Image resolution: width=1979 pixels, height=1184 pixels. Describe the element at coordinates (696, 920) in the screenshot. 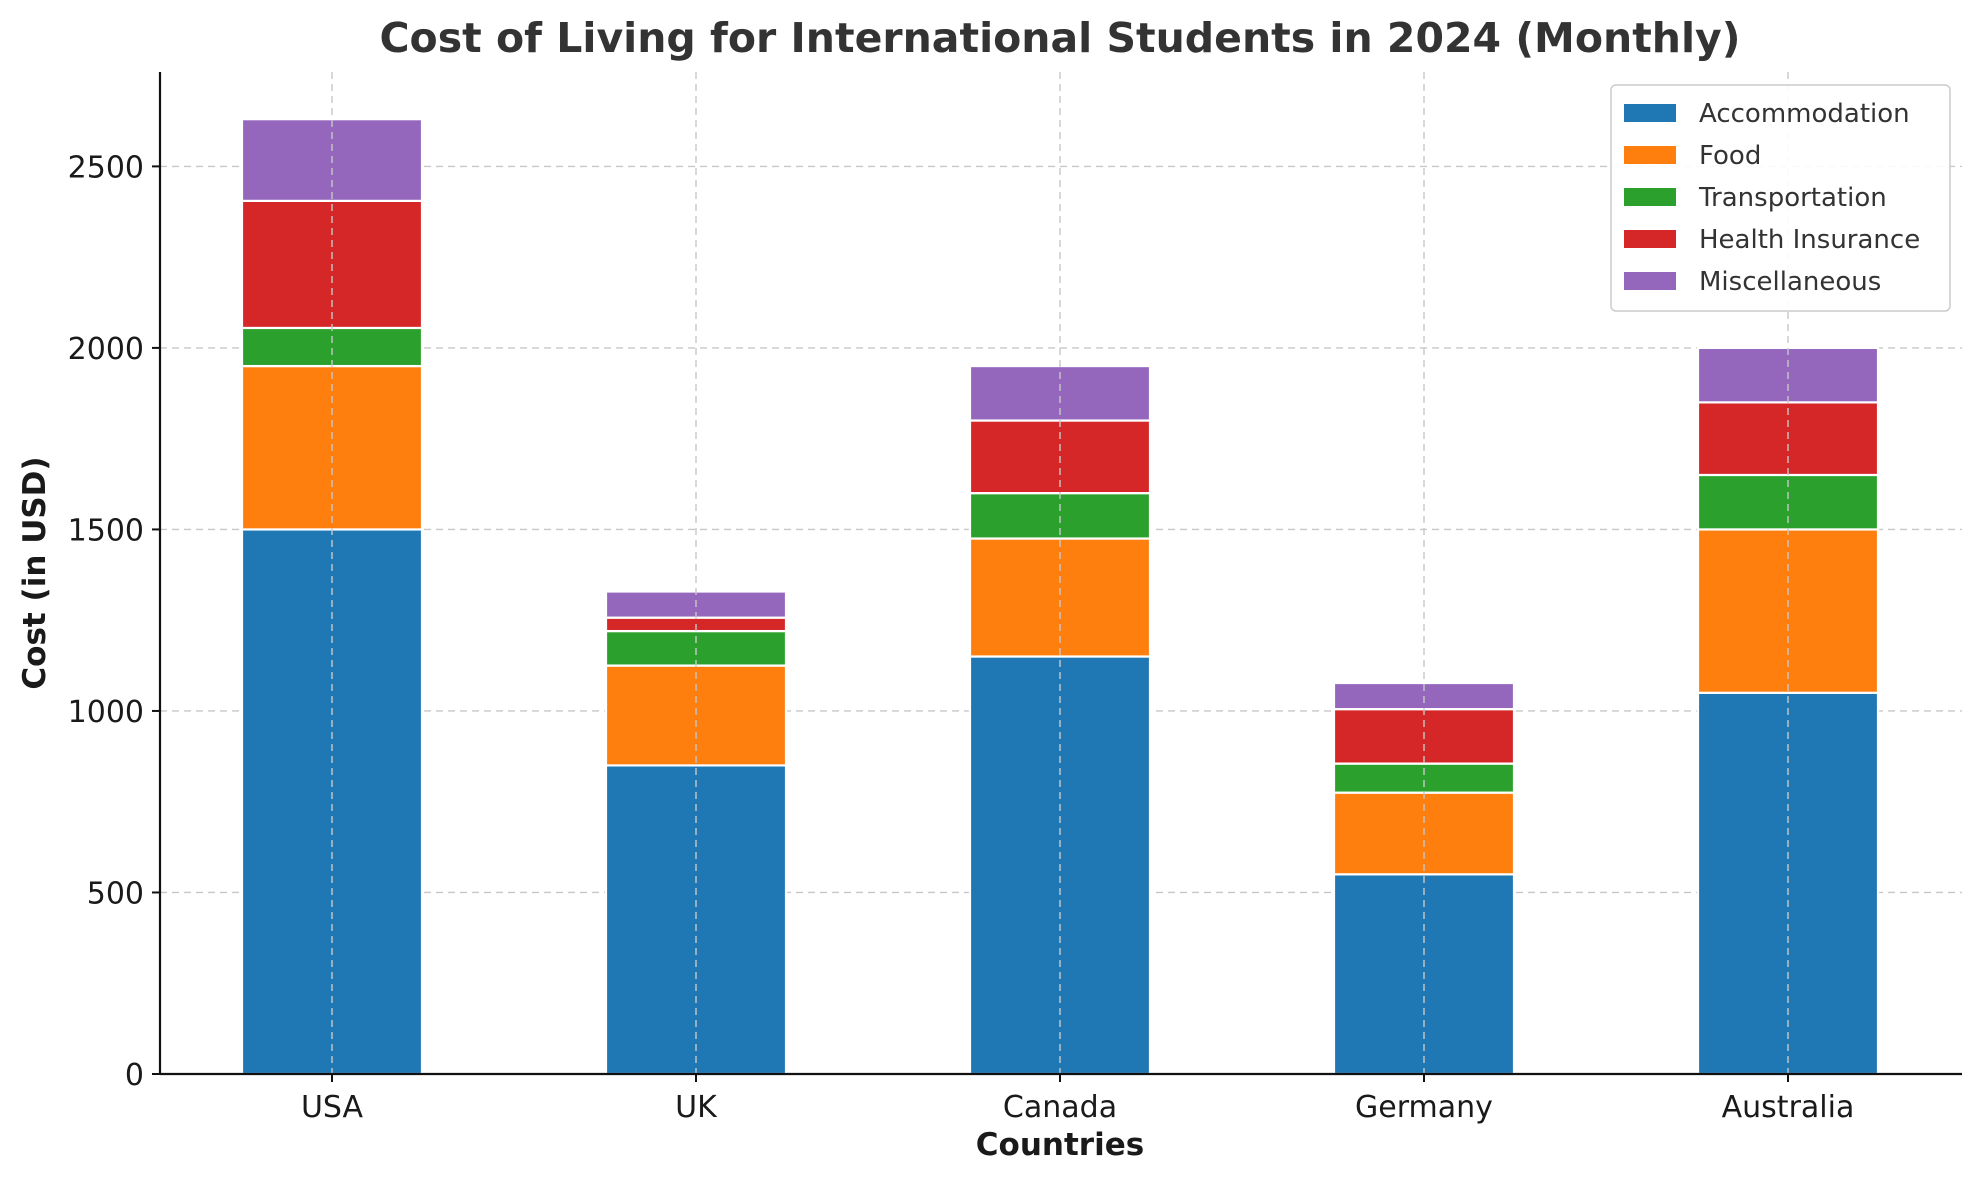

I see `bar-segment-uk-accommodation` at that location.